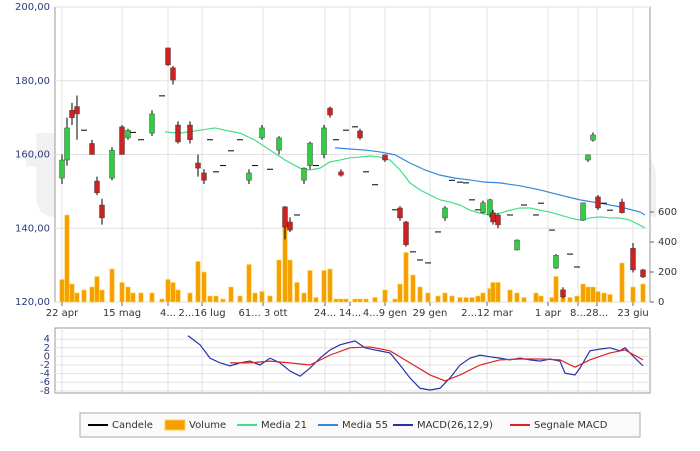 The width and height of the screenshot is (700, 451). I want to click on y-tick-label: 4, so click(47, 339).